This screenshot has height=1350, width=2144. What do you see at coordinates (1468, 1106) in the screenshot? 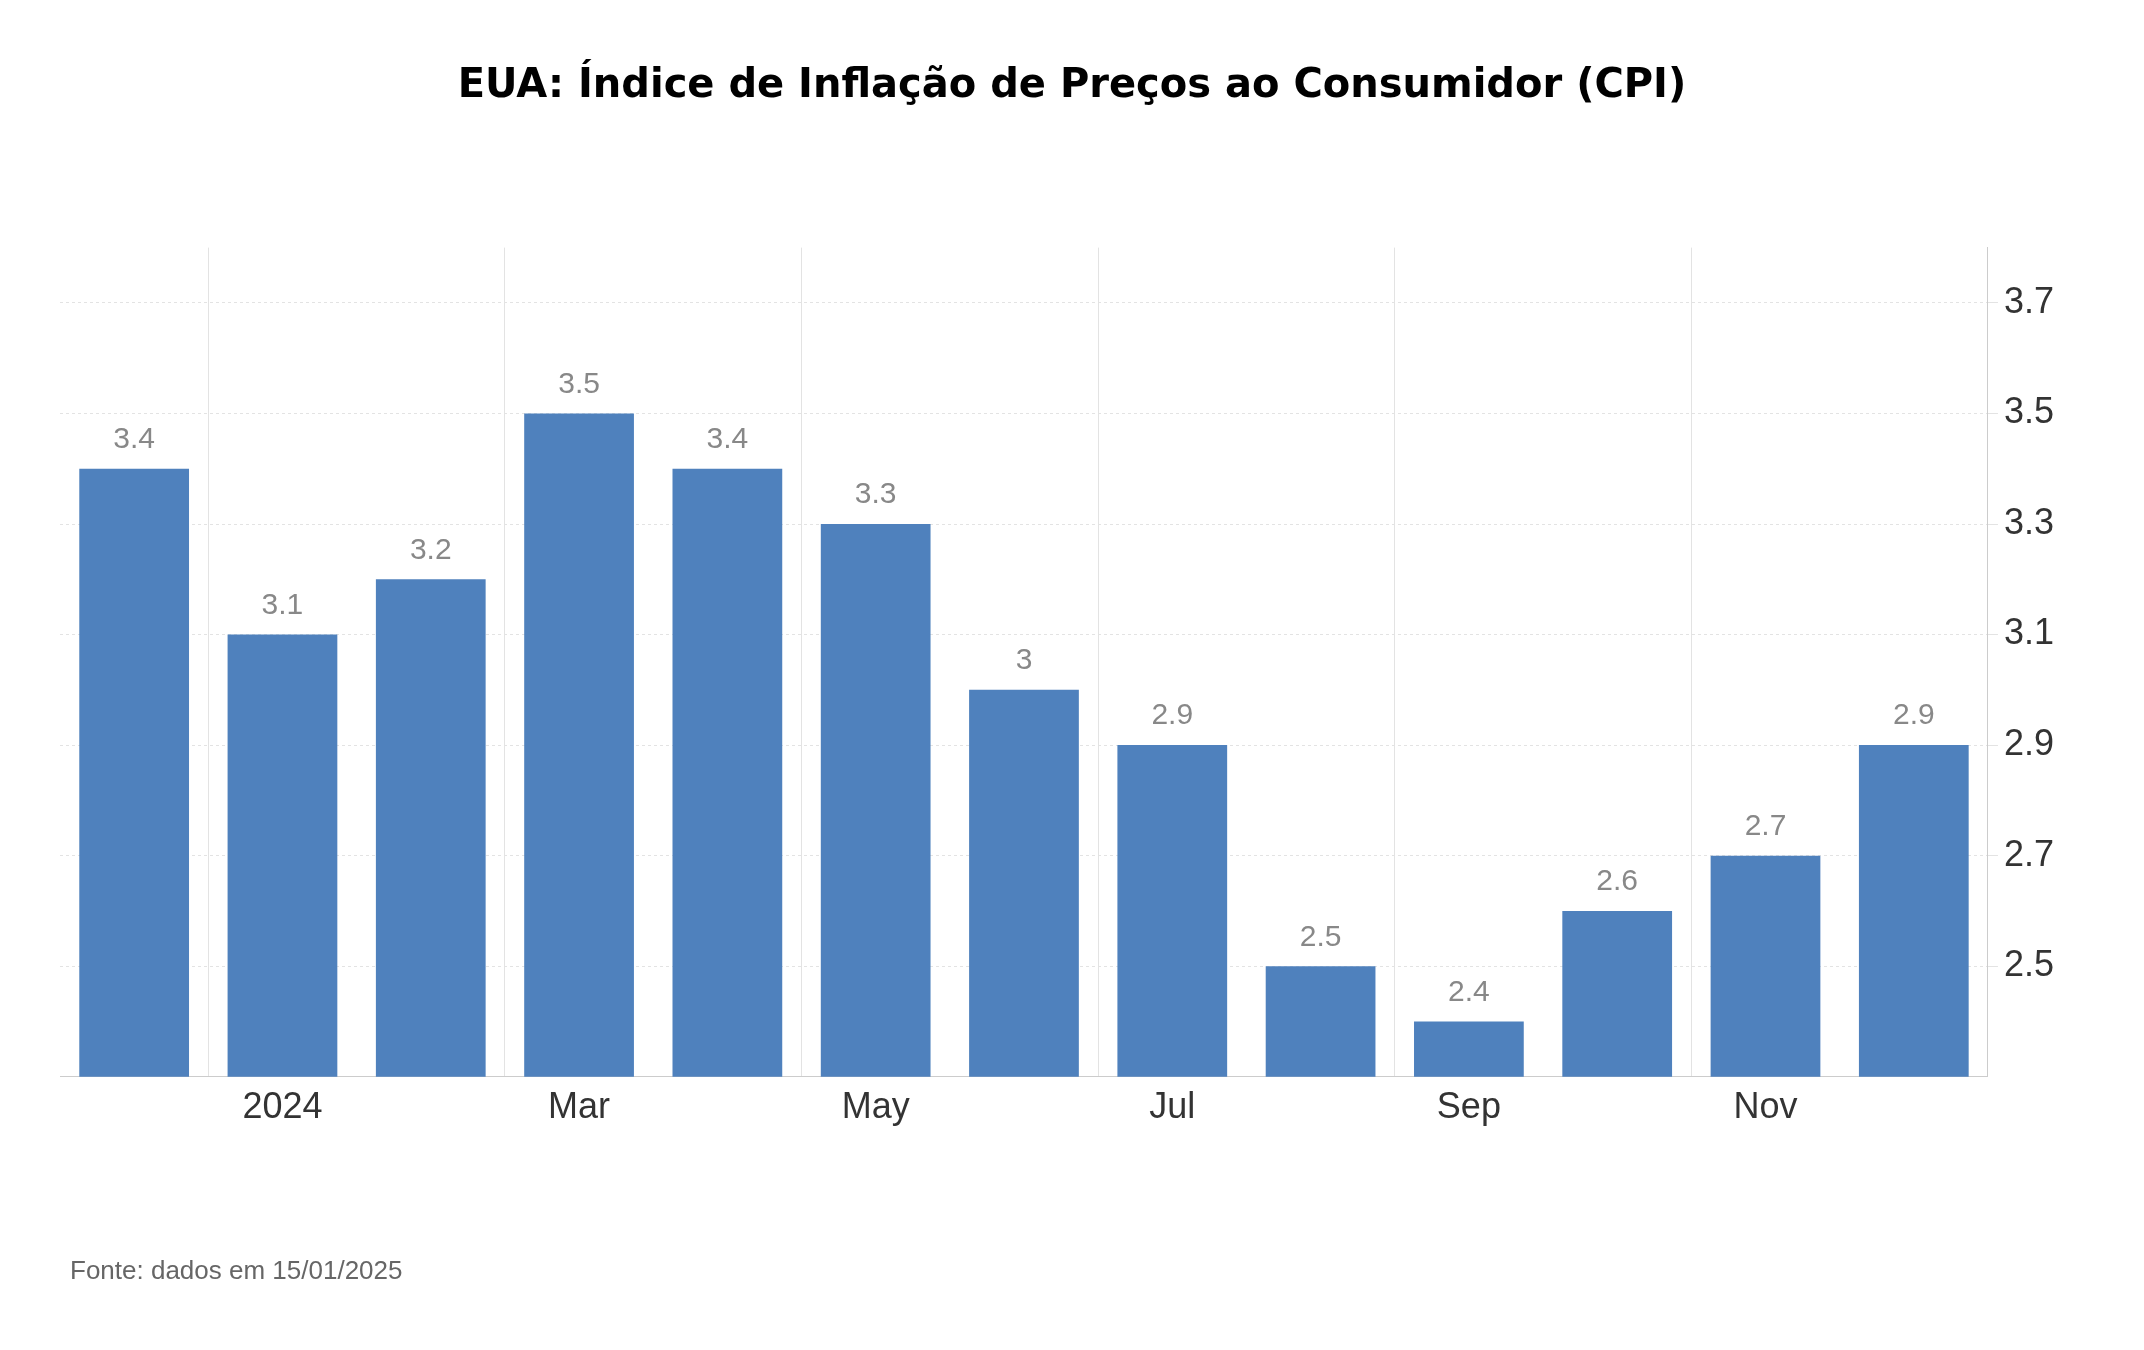
I see `x-tick-label: Sep` at bounding box center [1468, 1106].